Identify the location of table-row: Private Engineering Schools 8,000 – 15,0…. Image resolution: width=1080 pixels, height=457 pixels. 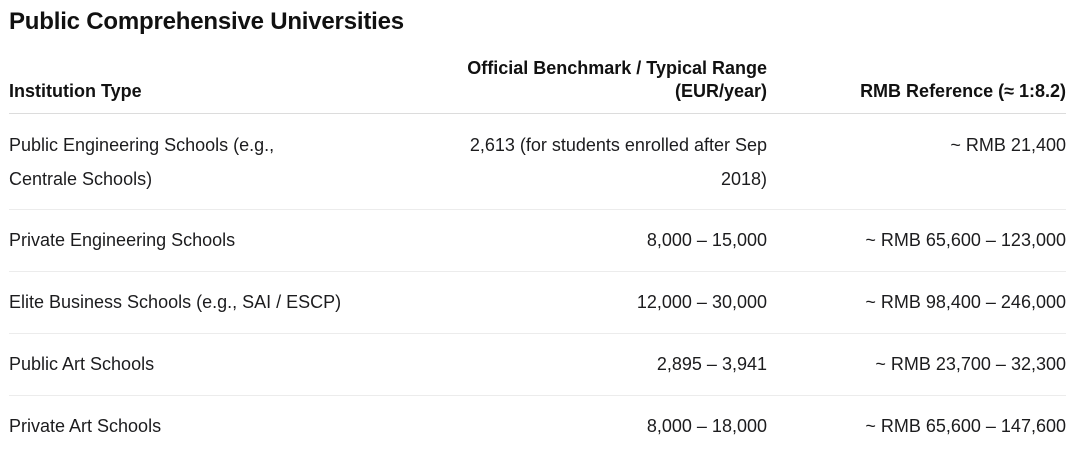
(537, 241).